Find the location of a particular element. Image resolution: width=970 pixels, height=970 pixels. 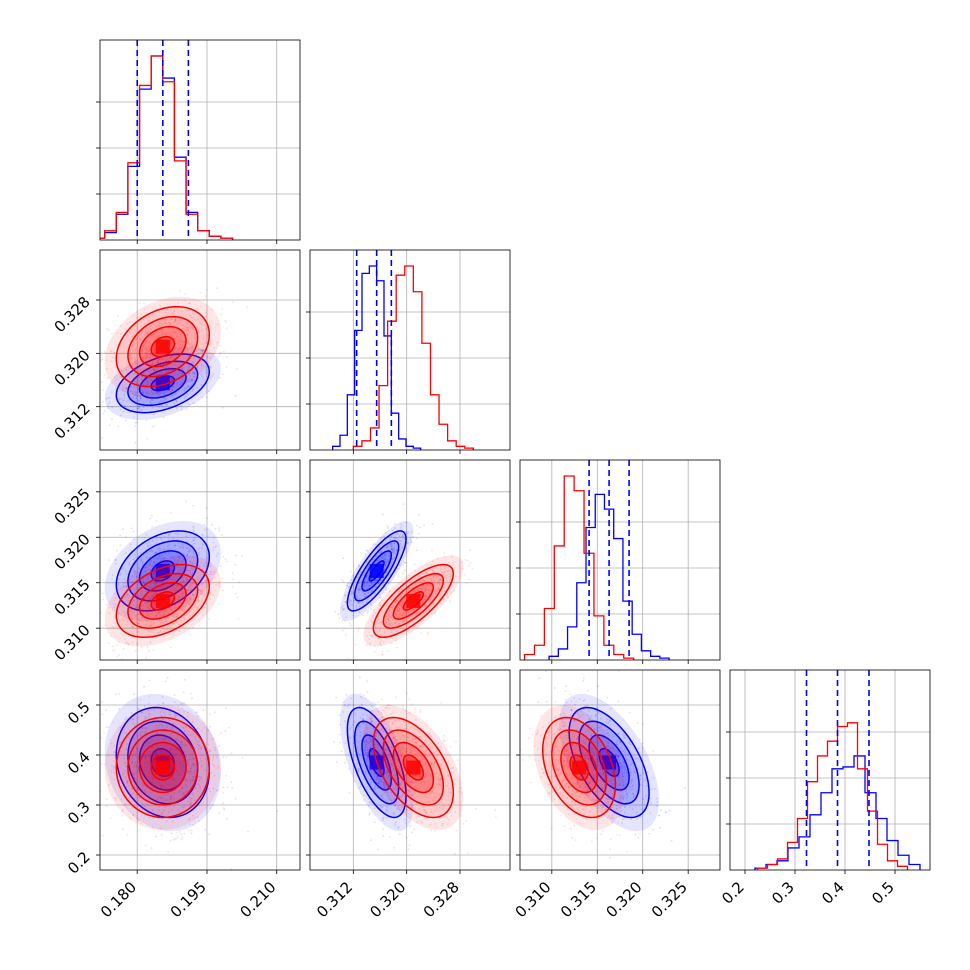

y-tick-label: 0.325 is located at coordinates (72, 506).